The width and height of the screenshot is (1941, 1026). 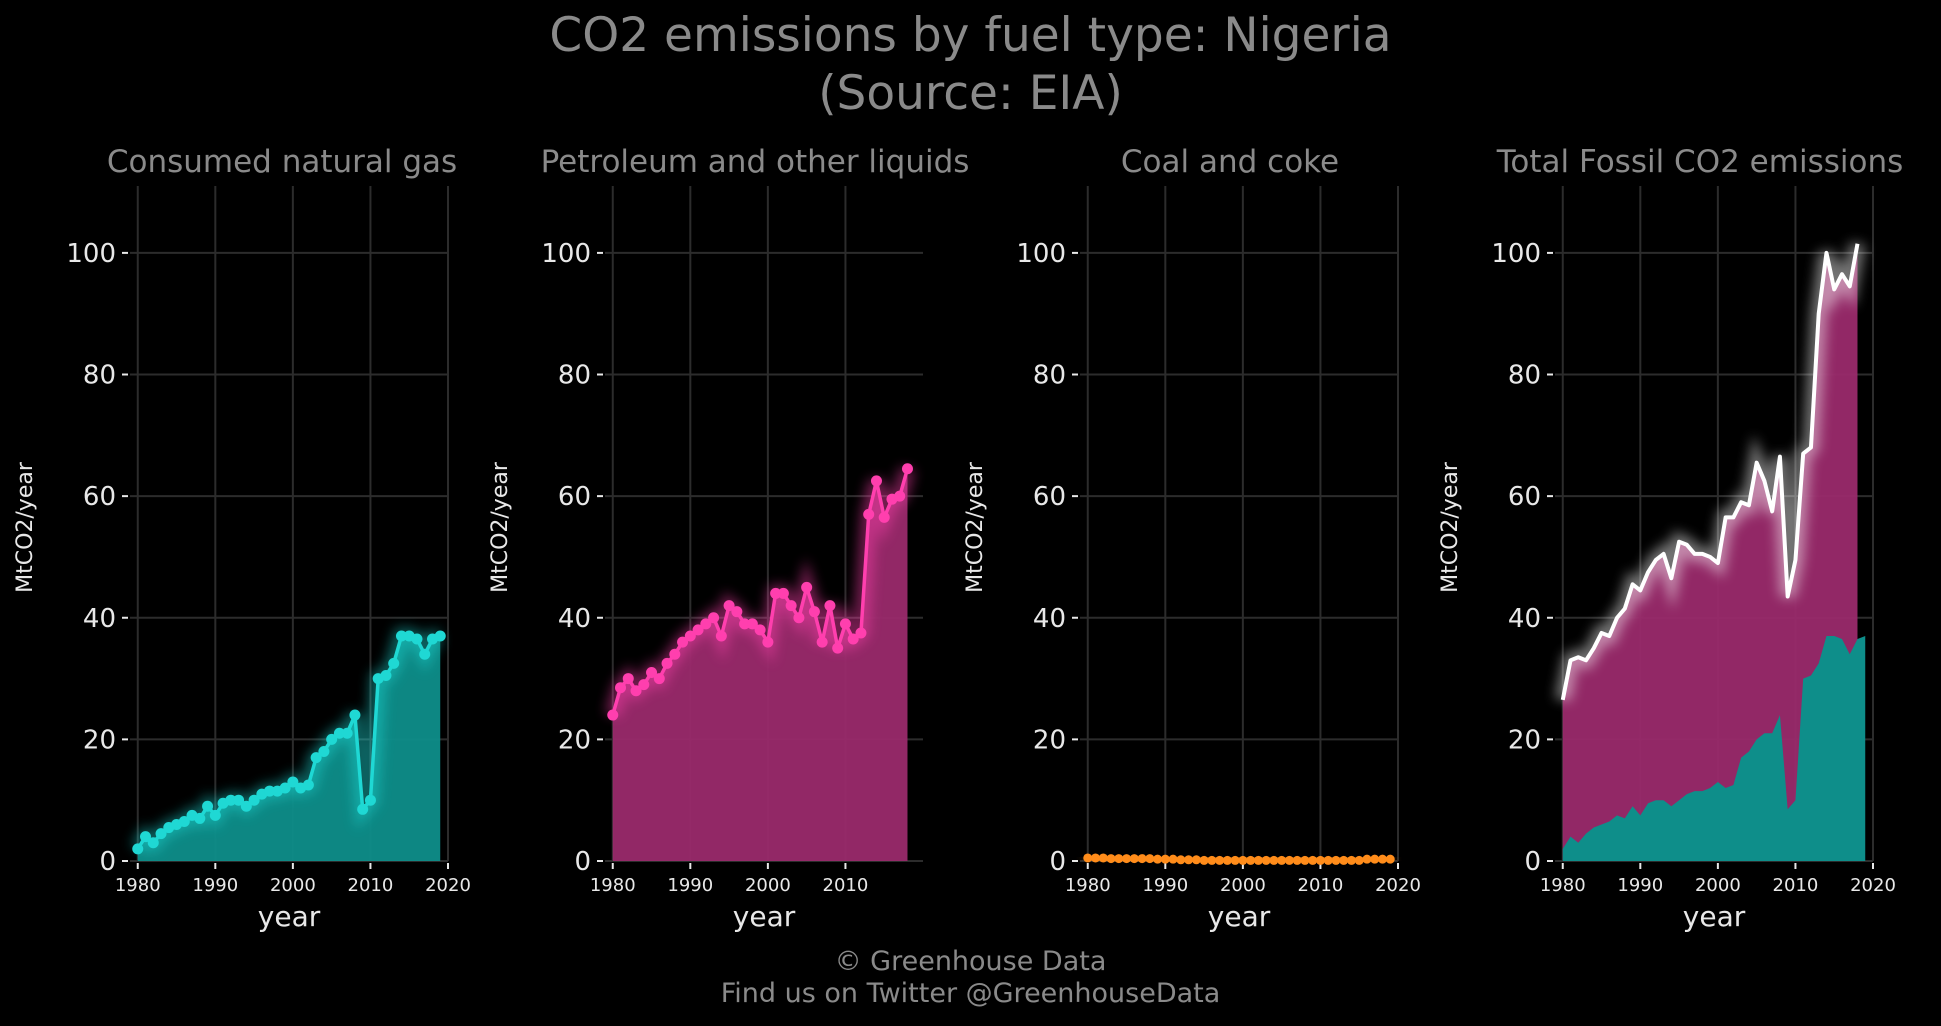 I want to click on chart-subtitle: (Source: EIA), so click(x=970, y=93).